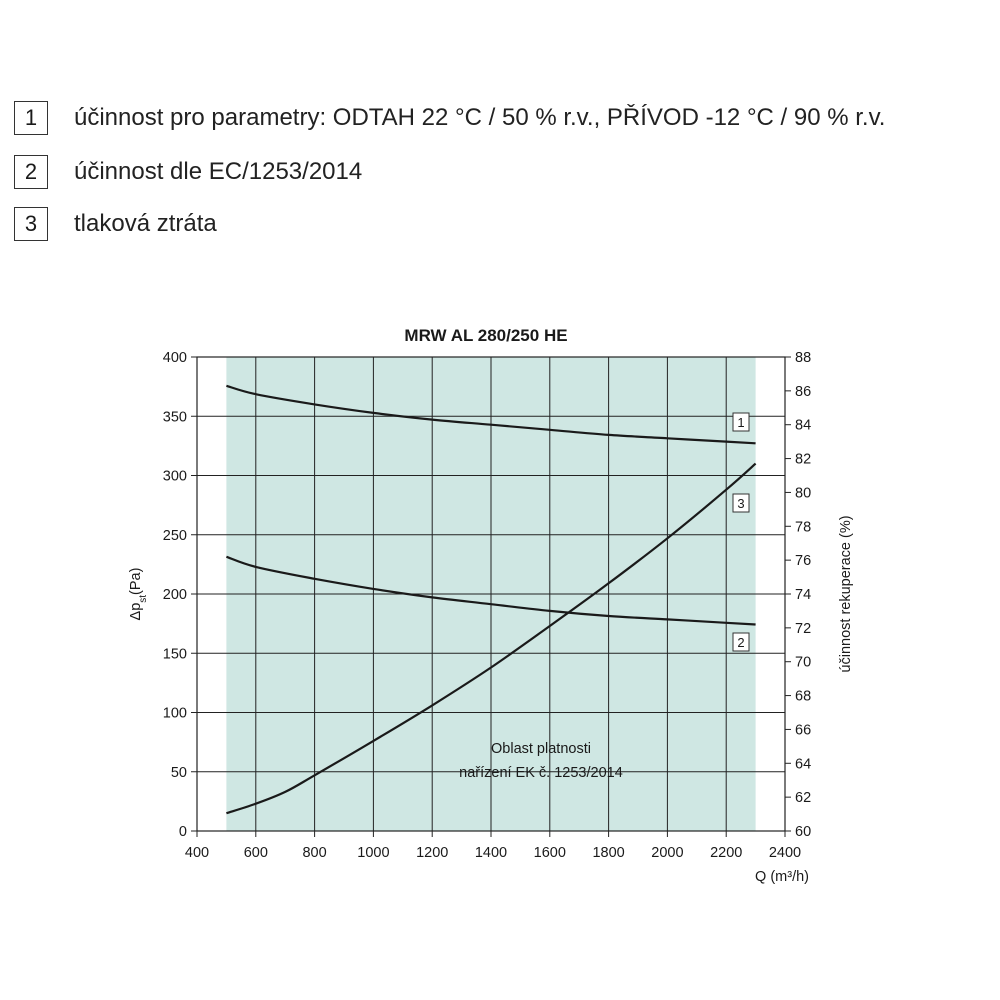 The height and width of the screenshot is (1000, 1000). Describe the element at coordinates (373, 853) in the screenshot. I see `x-tick-label: 1000` at that location.